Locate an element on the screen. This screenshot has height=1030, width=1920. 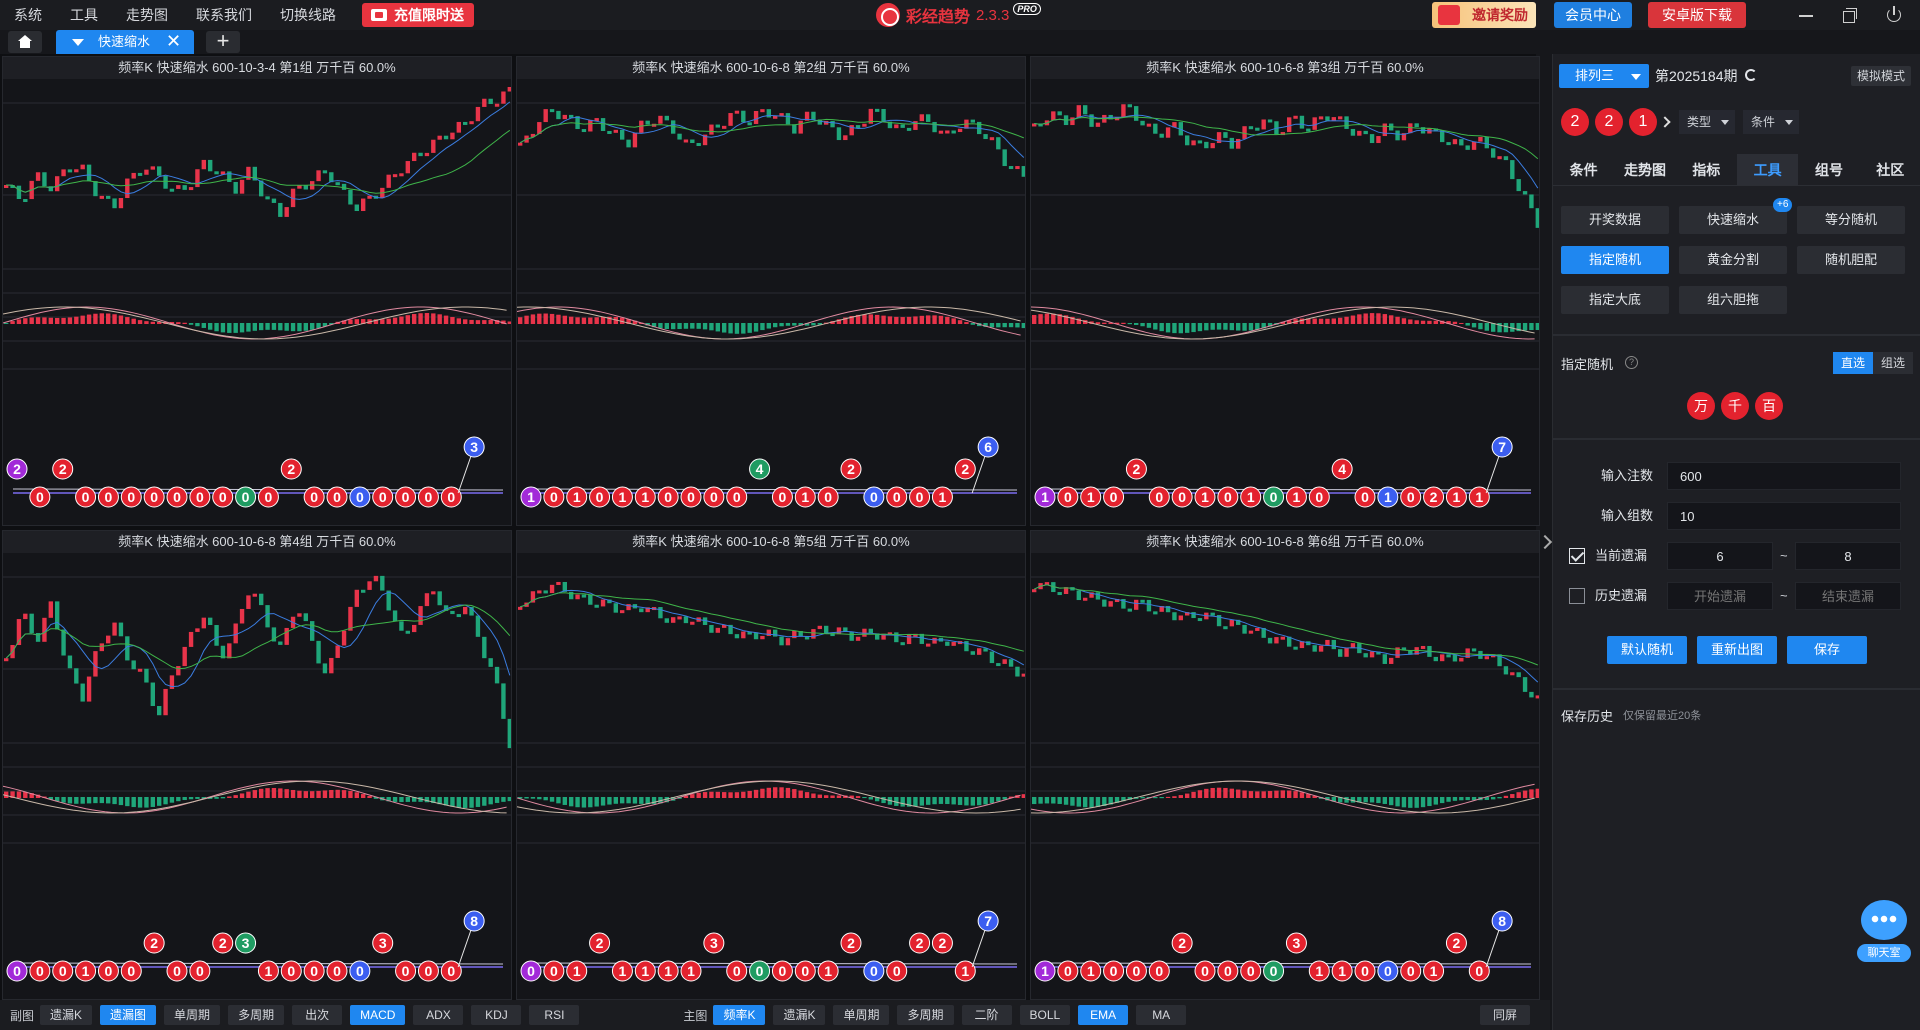
menu-switch-line: 切换线路 is located at coordinates (308, 15).